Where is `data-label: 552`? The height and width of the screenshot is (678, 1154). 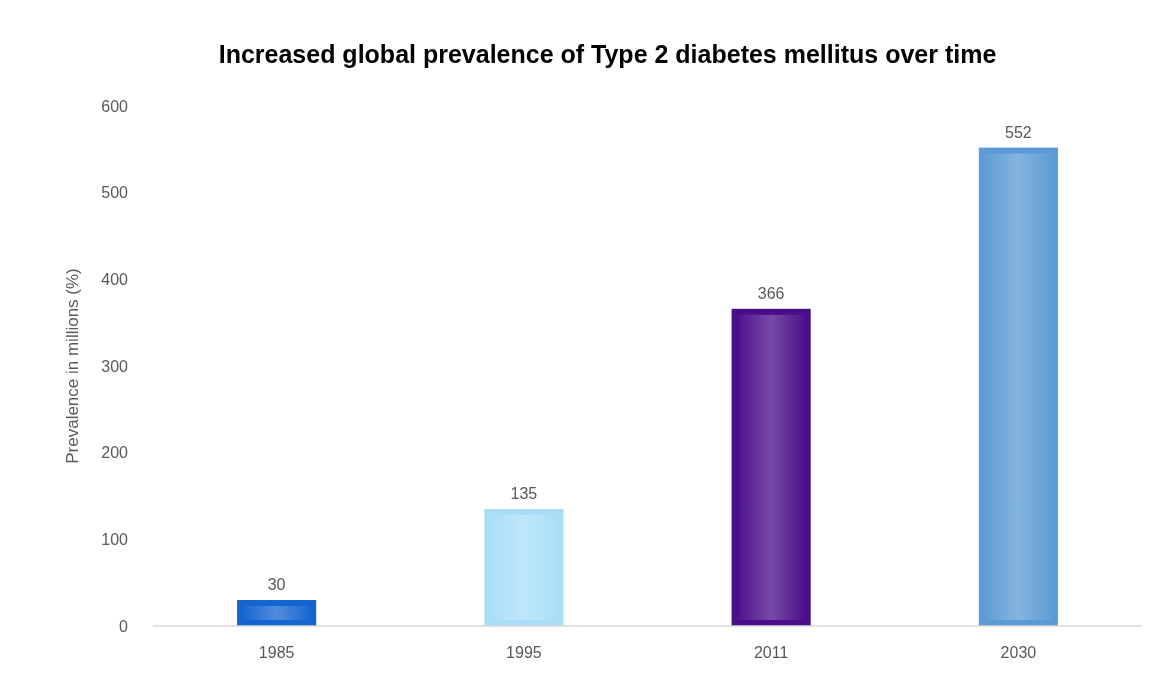 data-label: 552 is located at coordinates (1018, 132).